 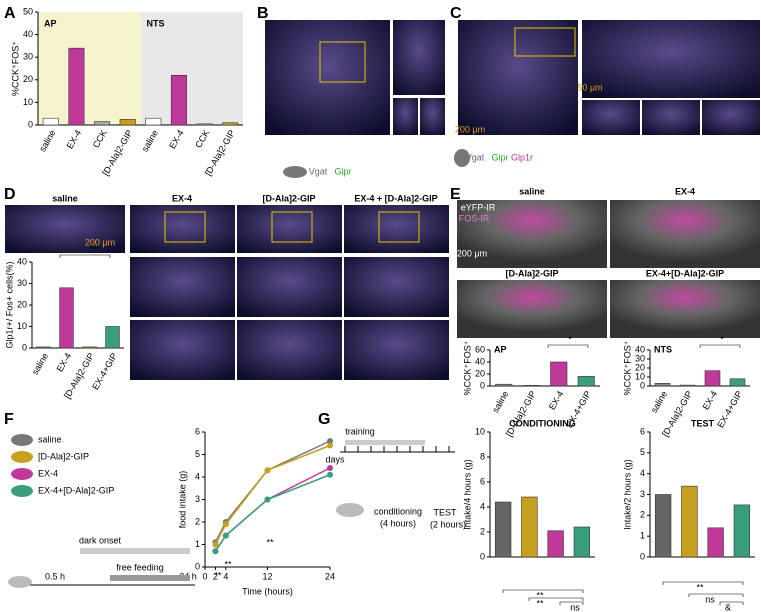 I want to click on panel-label: EX-4+[D-Ala]2-GIP, so click(x=685, y=273).